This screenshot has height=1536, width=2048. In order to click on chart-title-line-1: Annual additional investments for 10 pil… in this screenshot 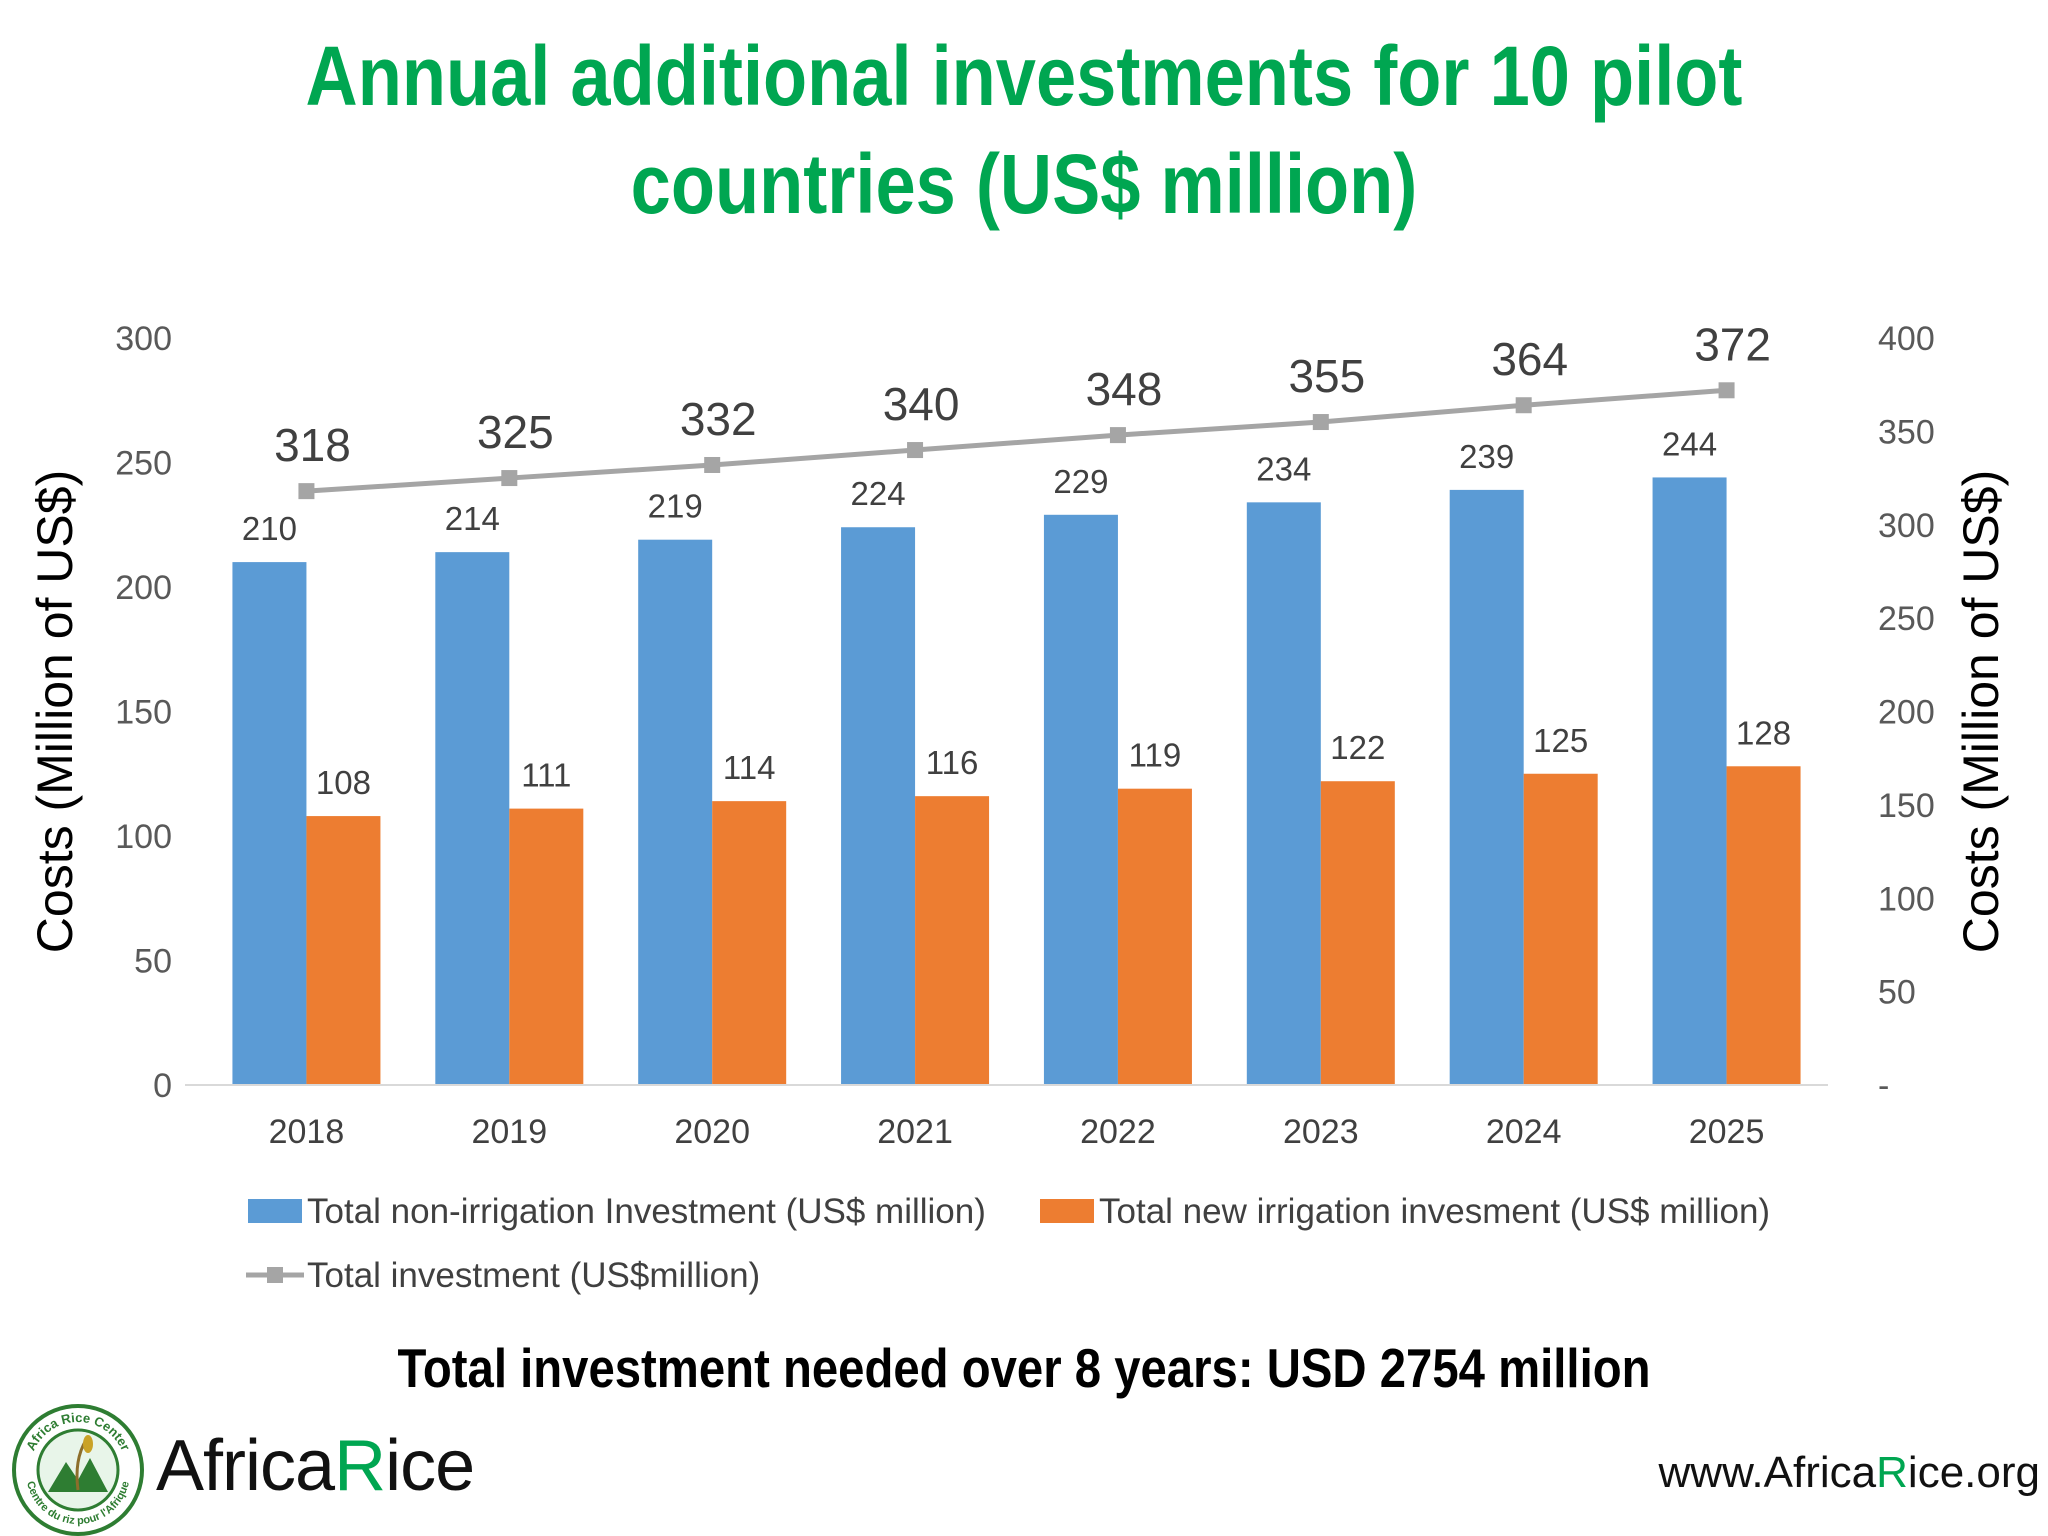, I will do `click(1024, 76)`.